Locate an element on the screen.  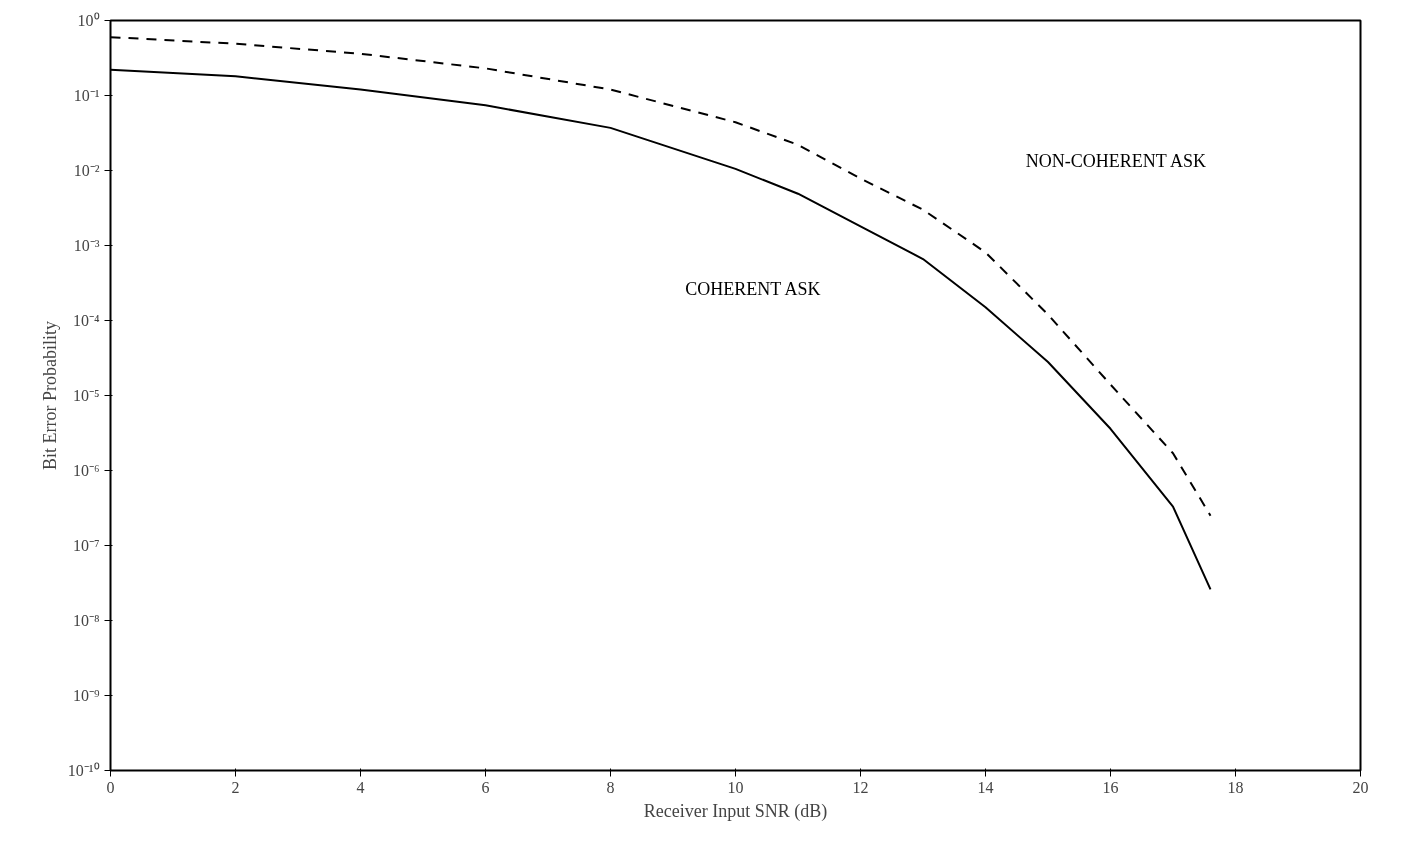
x-axis-title: Receiver Input SNR (dB) is located at coordinates (735, 811).